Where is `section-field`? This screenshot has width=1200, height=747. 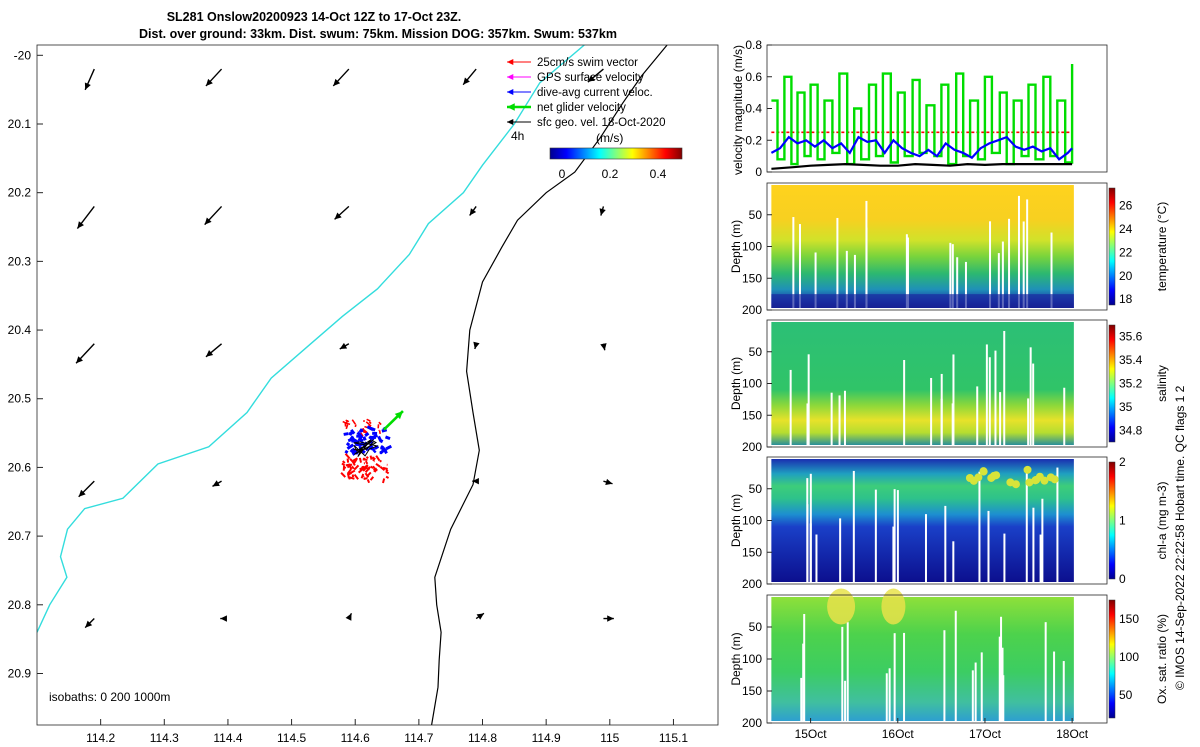 section-field is located at coordinates (922, 383).